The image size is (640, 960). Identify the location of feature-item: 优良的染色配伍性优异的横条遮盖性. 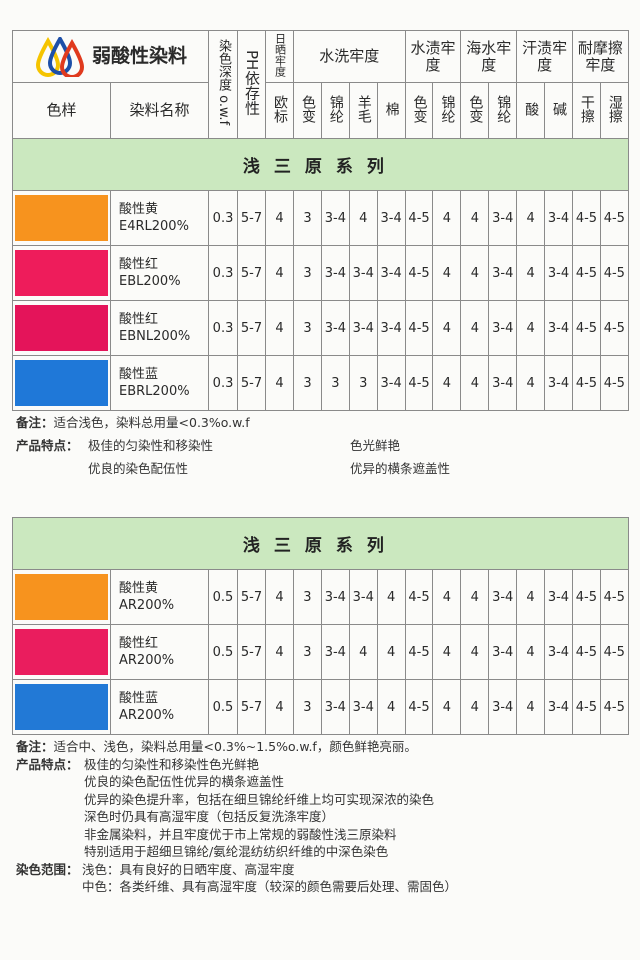
(184, 781).